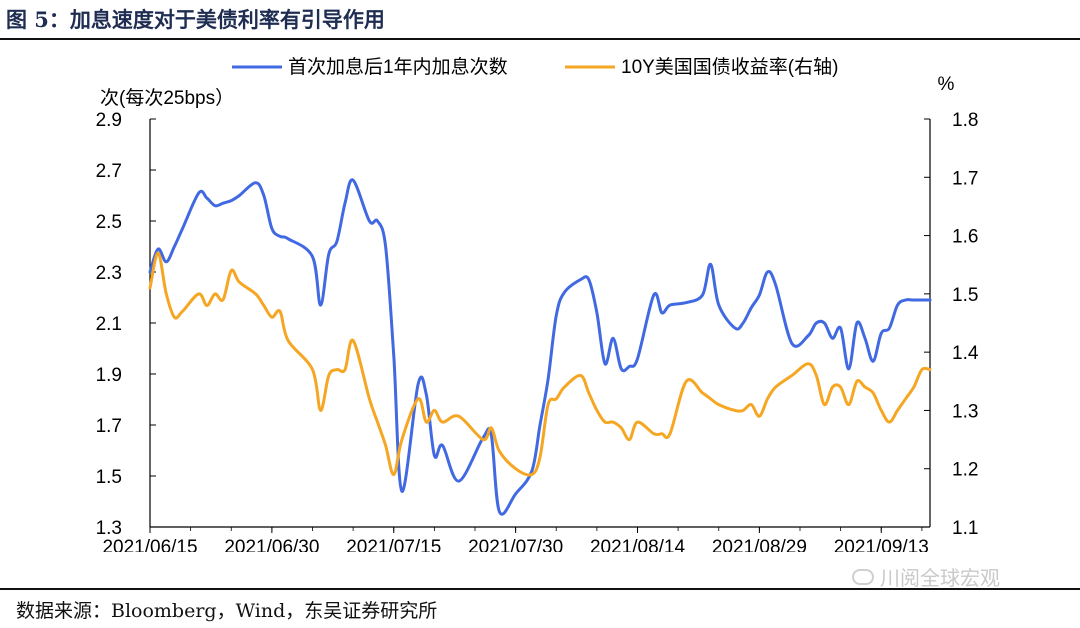 The width and height of the screenshot is (1080, 628). What do you see at coordinates (965, 120) in the screenshot?
I see `right-tick-label: 1.8` at bounding box center [965, 120].